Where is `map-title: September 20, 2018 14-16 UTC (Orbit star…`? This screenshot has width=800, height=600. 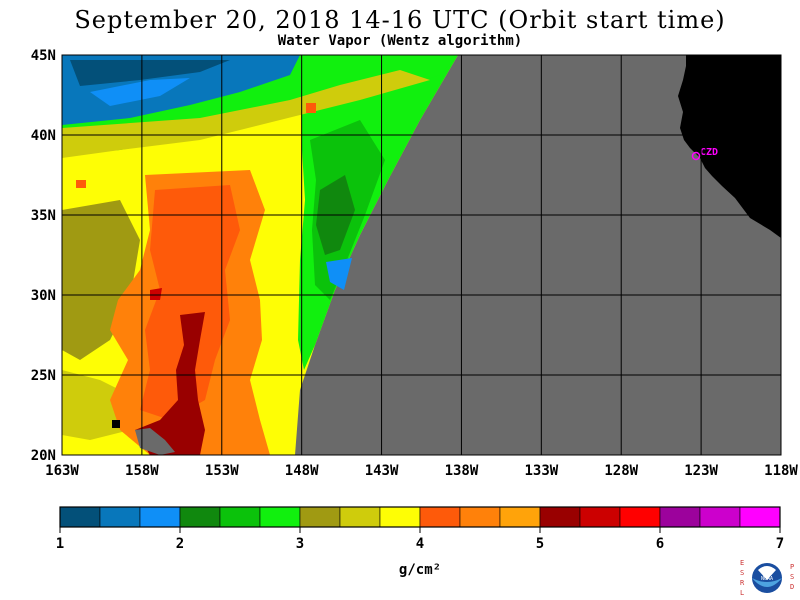
map-title: September 20, 2018 14-16 UTC (Orbit star… is located at coordinates (400, 20).